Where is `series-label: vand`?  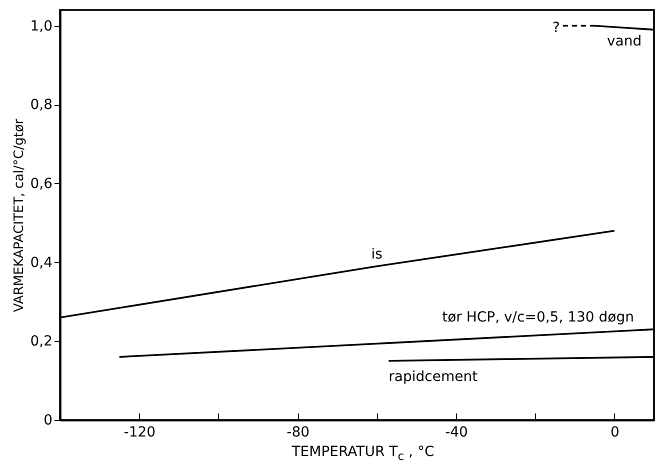 series-label: vand is located at coordinates (624, 42).